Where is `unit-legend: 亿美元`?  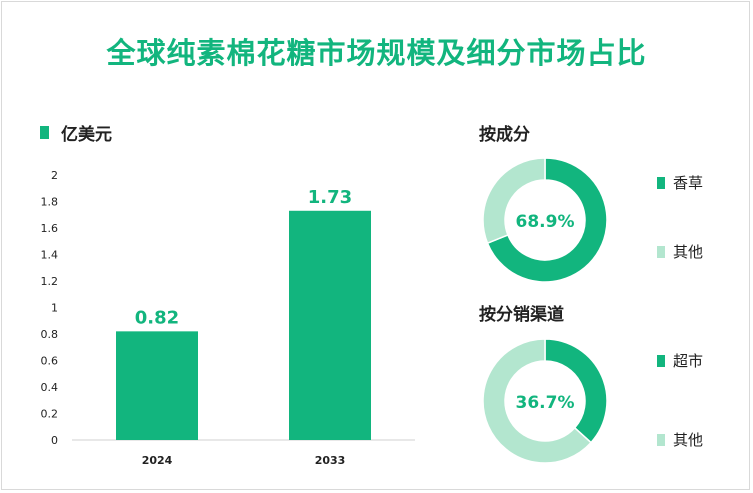
unit-legend: 亿美元 is located at coordinates (76, 132).